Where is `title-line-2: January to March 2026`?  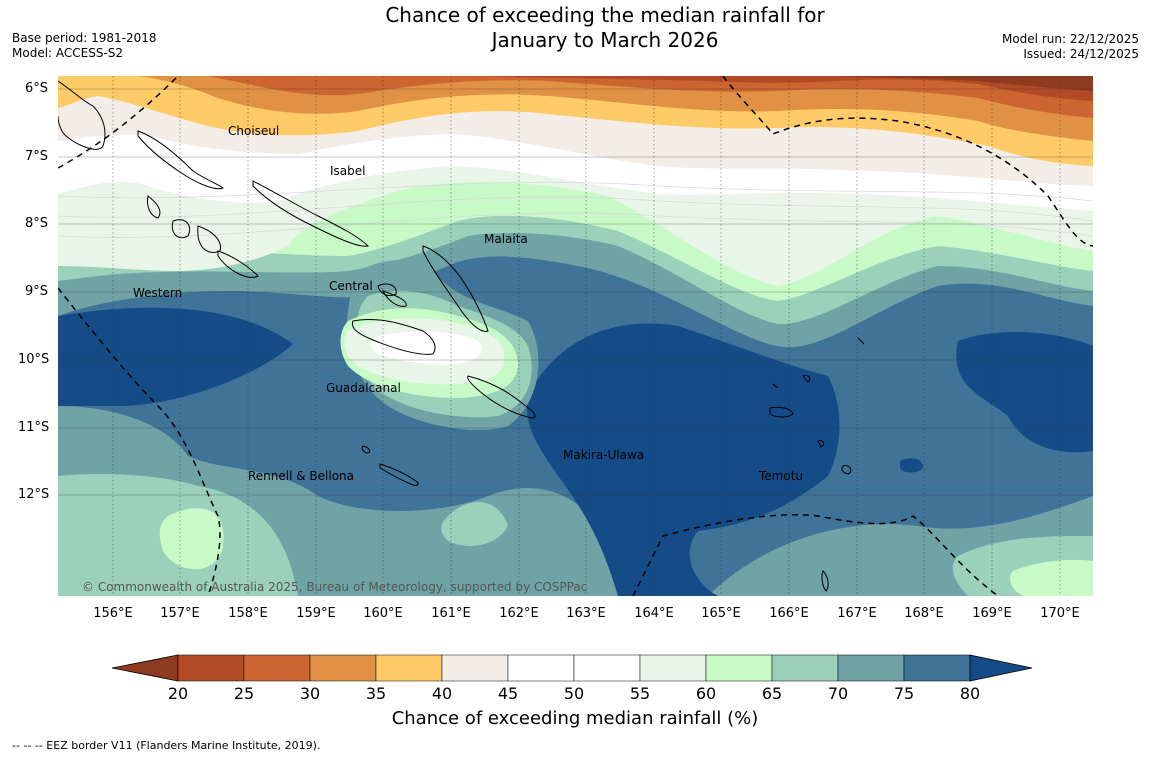 title-line-2: January to March 2026 is located at coordinates (605, 40).